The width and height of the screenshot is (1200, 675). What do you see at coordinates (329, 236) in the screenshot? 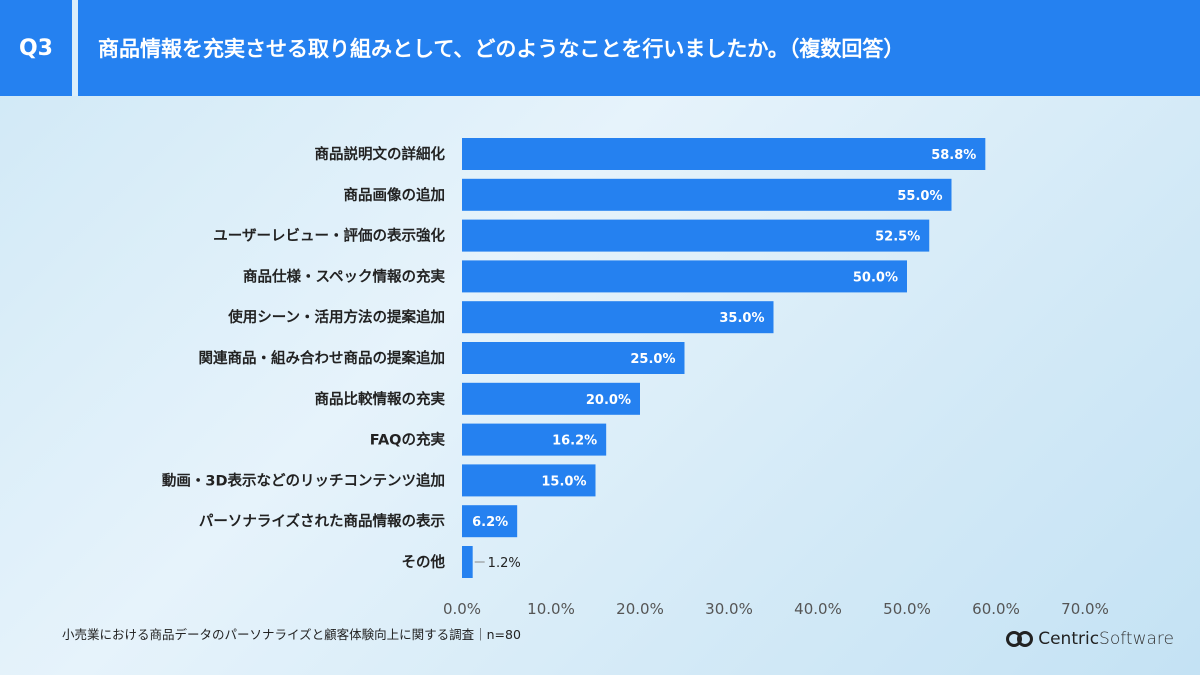
I see `category-label: ユーザーレビュー・評価の表示強化` at bounding box center [329, 236].